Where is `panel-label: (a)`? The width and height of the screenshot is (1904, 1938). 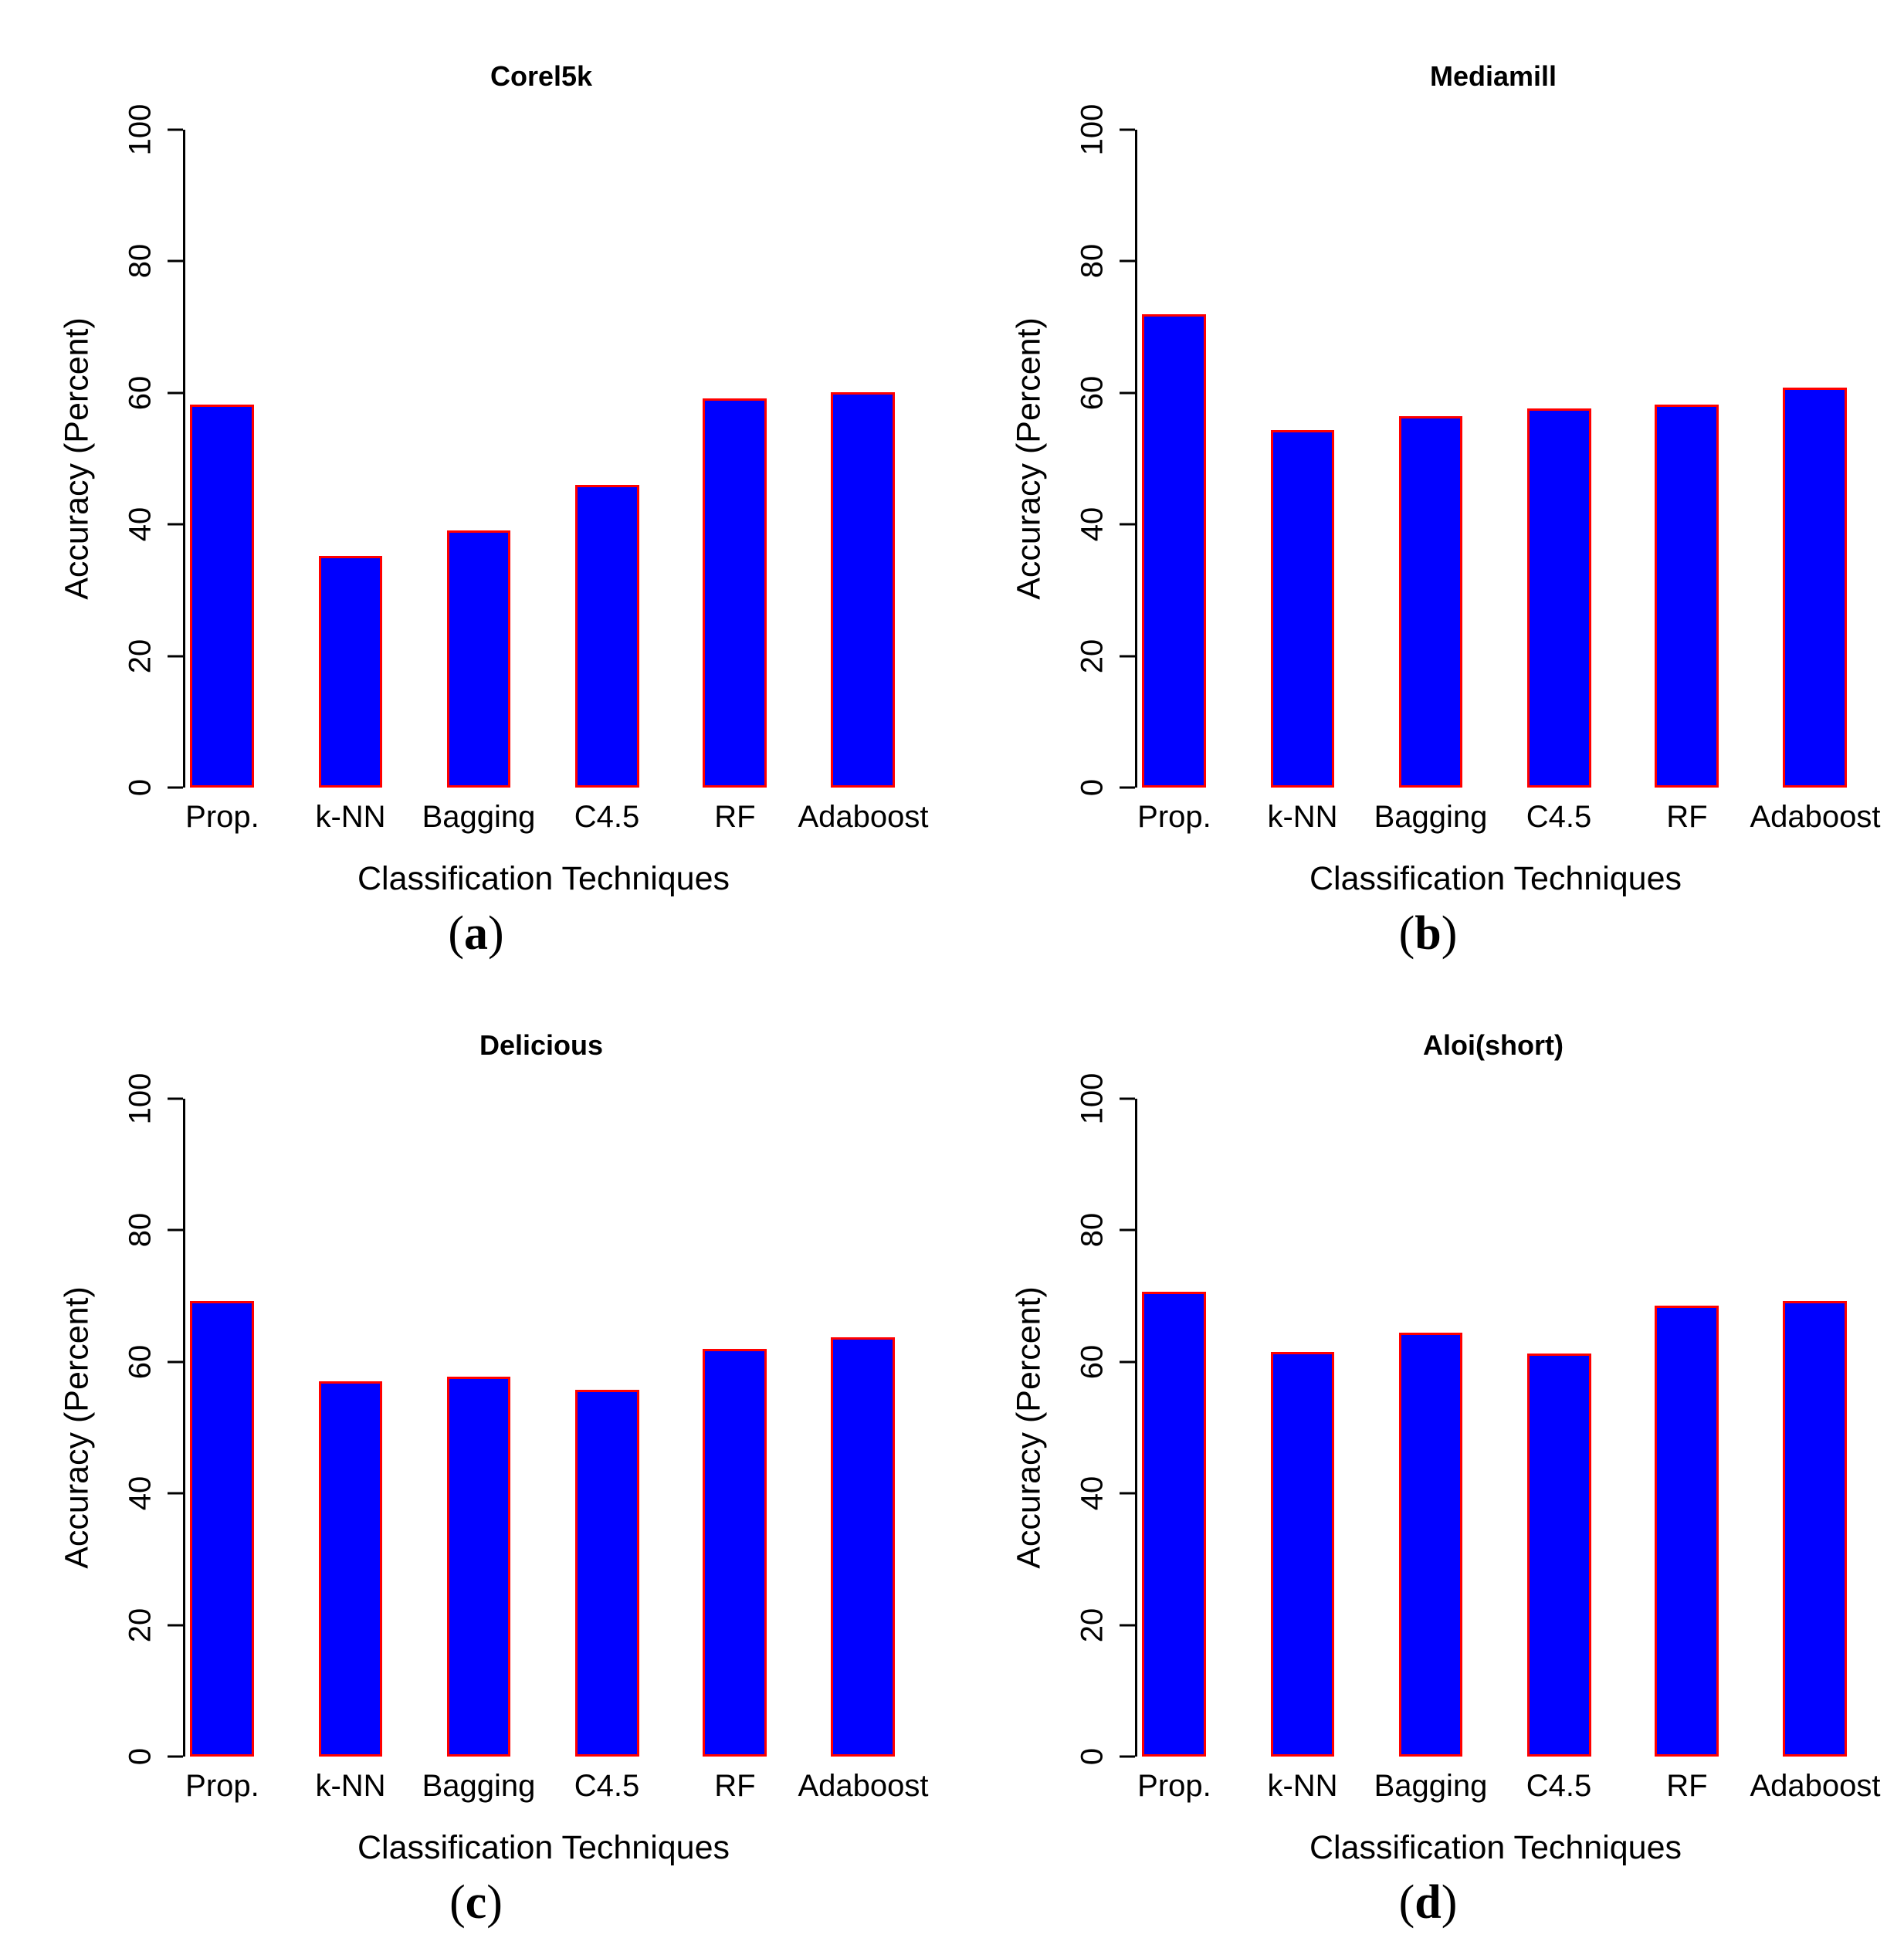 panel-label: (a) is located at coordinates (476, 933).